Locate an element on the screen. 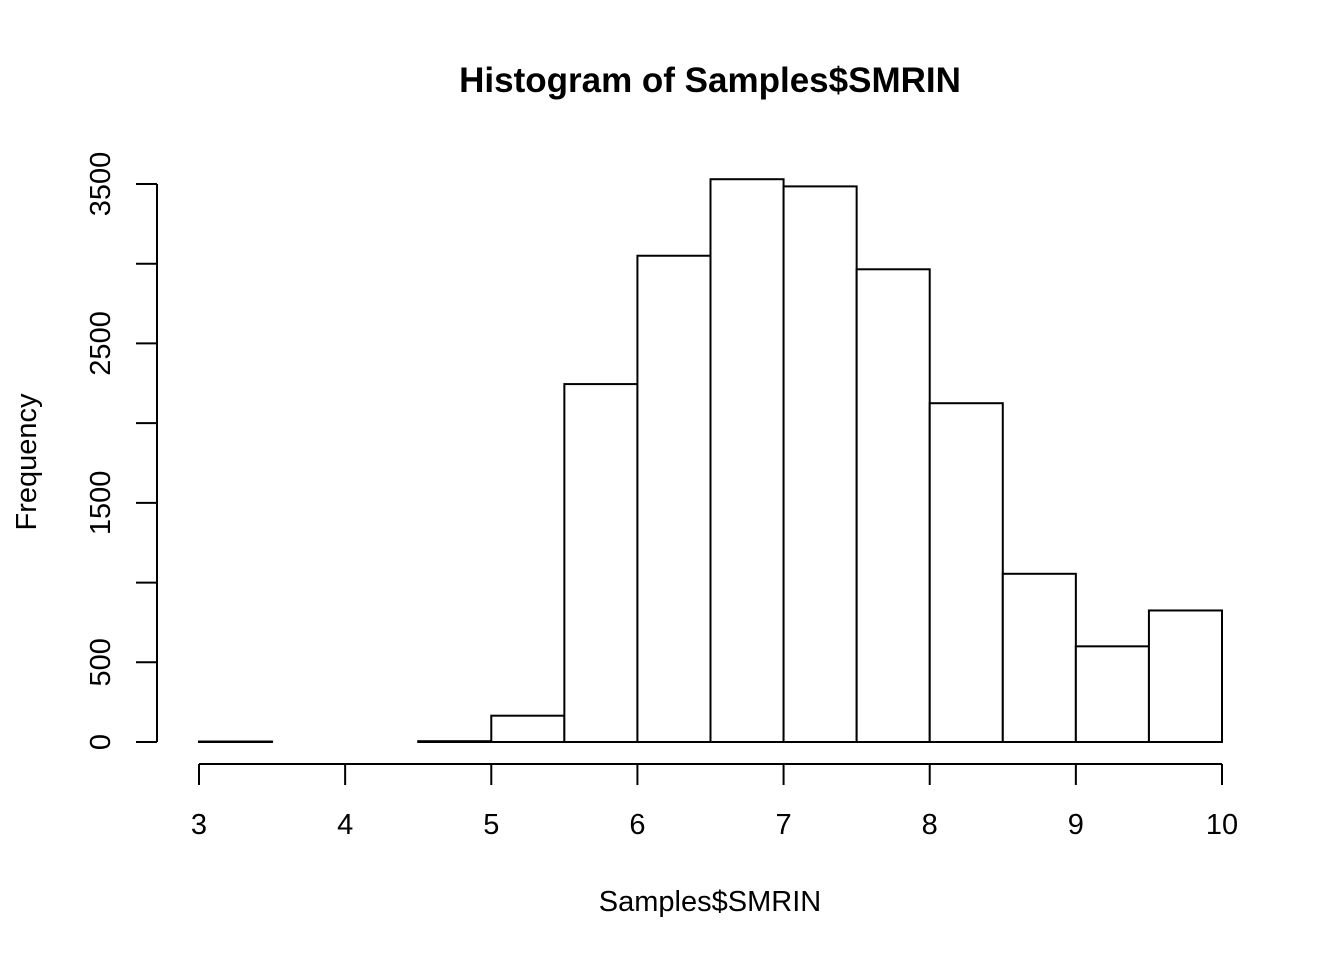 The image size is (1344, 960). chart-title: Histogram of Samples$SMRIN is located at coordinates (710, 80).